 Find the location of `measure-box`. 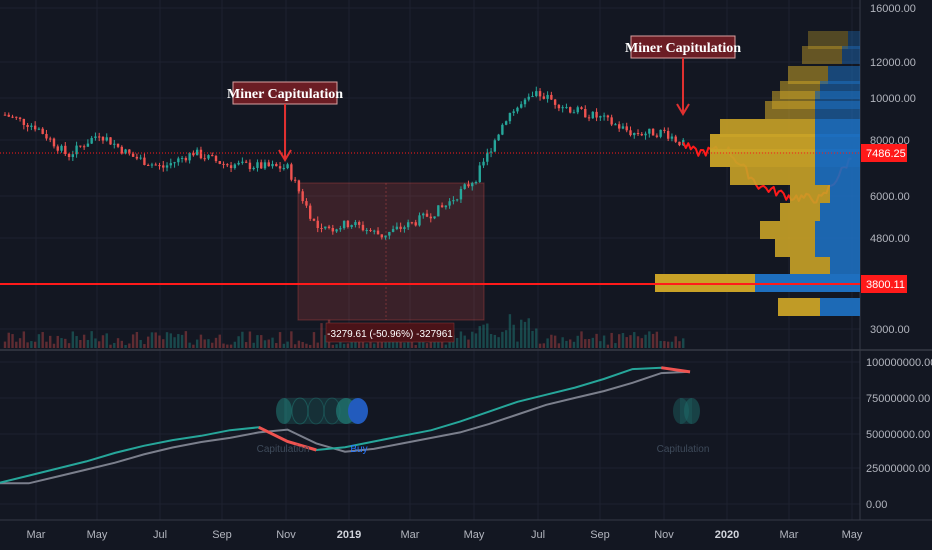

measure-box is located at coordinates (391, 251).